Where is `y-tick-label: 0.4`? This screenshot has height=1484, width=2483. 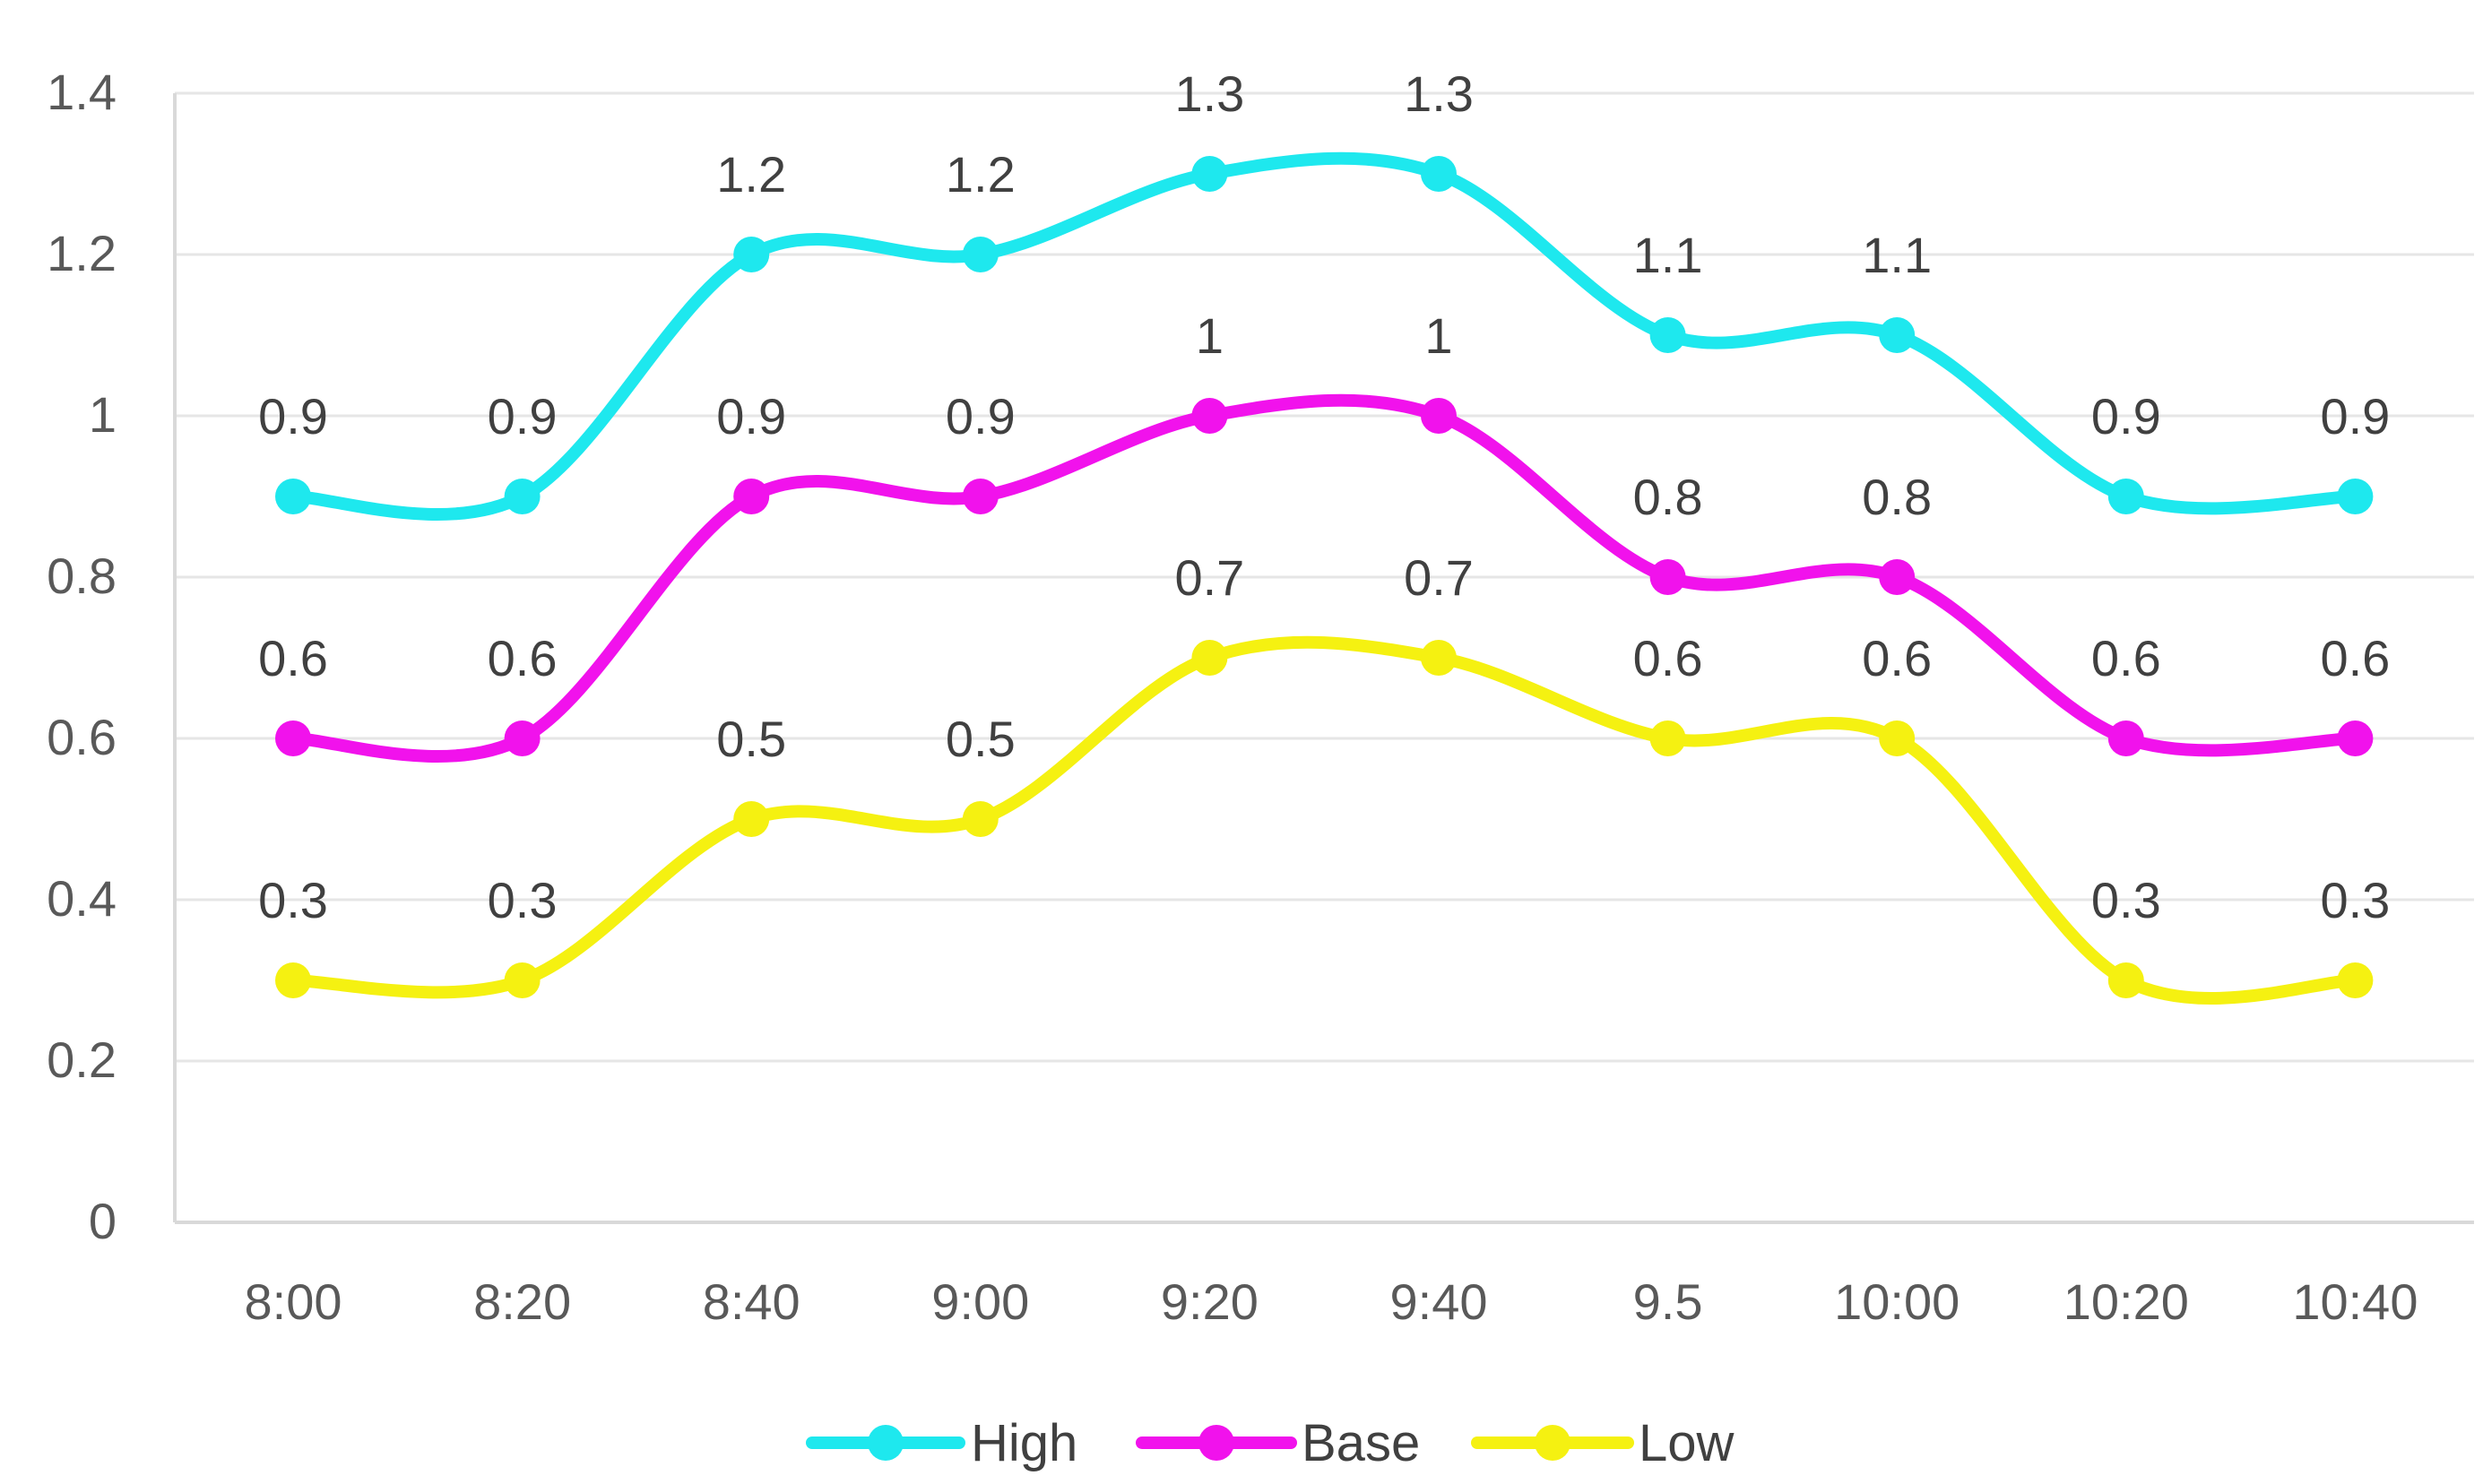 y-tick-label: 0.4 is located at coordinates (82, 898).